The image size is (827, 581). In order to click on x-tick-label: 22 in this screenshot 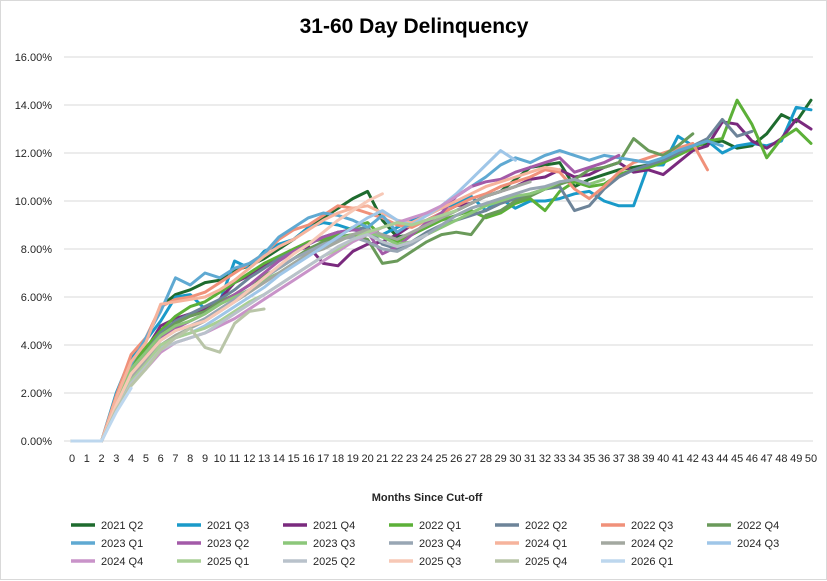, I will do `click(397, 459)`.